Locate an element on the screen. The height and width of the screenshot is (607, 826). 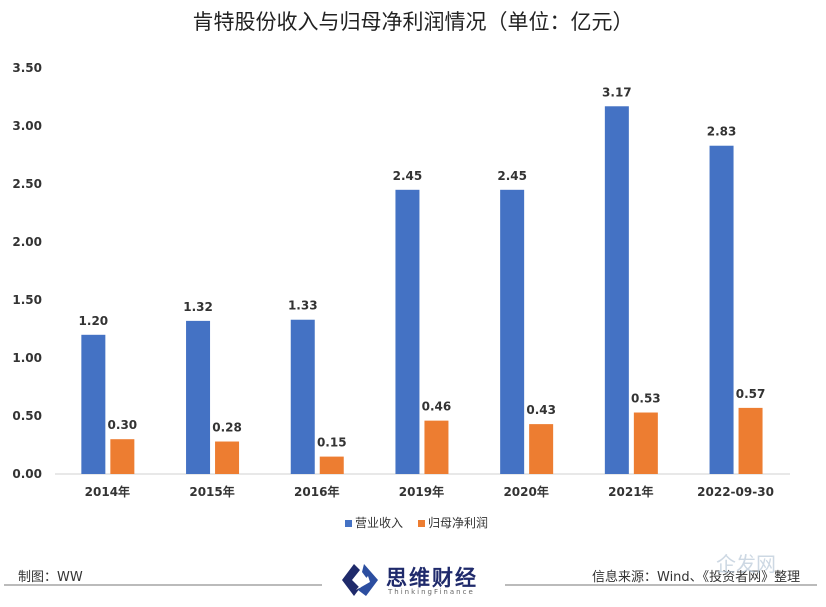
y-tick-label: 3.00 is located at coordinates (27, 126).